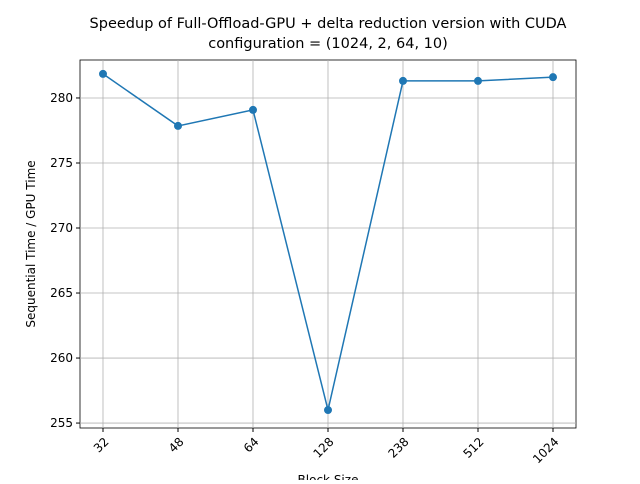  What do you see at coordinates (328, 476) in the screenshot?
I see `x-axis-label: Block Size` at bounding box center [328, 476].